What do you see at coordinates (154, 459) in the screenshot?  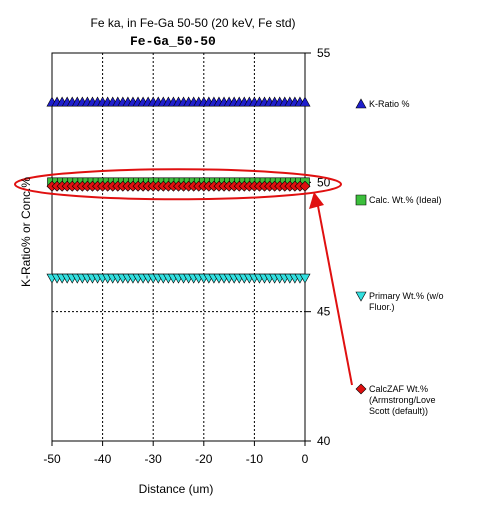 I see `x-tick-label: -30` at bounding box center [154, 459].